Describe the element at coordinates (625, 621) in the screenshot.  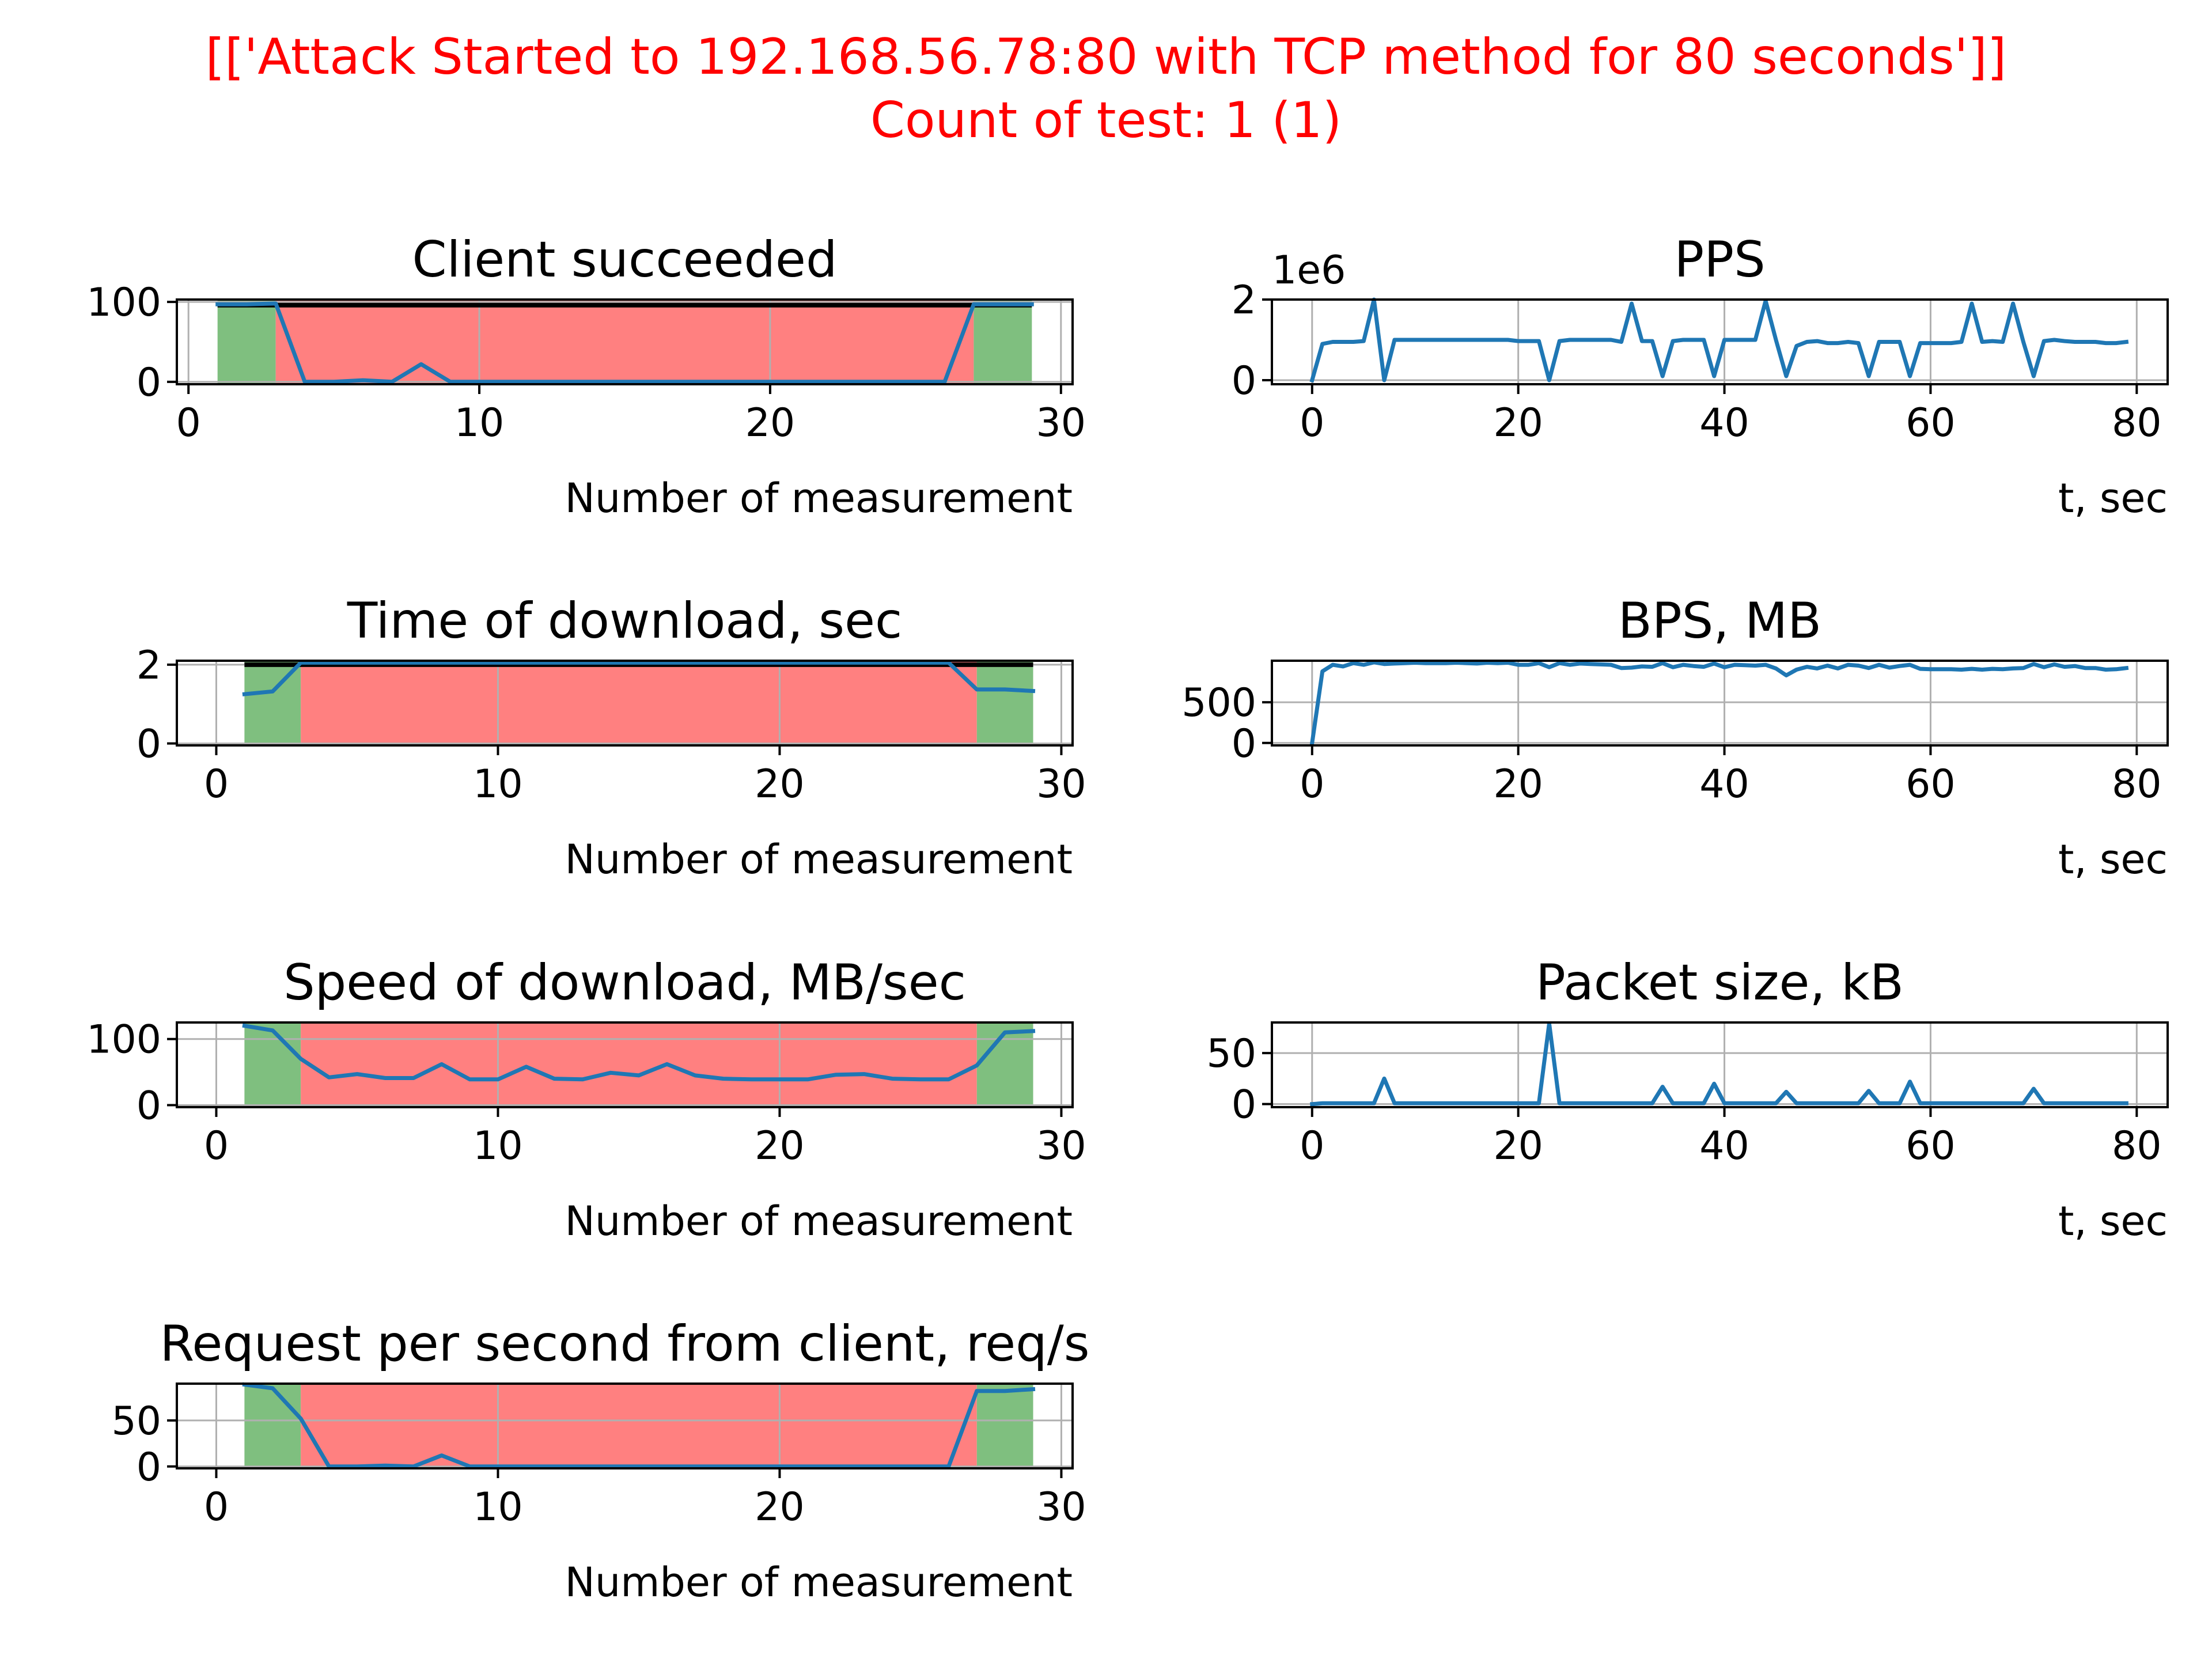
I see `subplot-title: Time of download, sec` at that location.